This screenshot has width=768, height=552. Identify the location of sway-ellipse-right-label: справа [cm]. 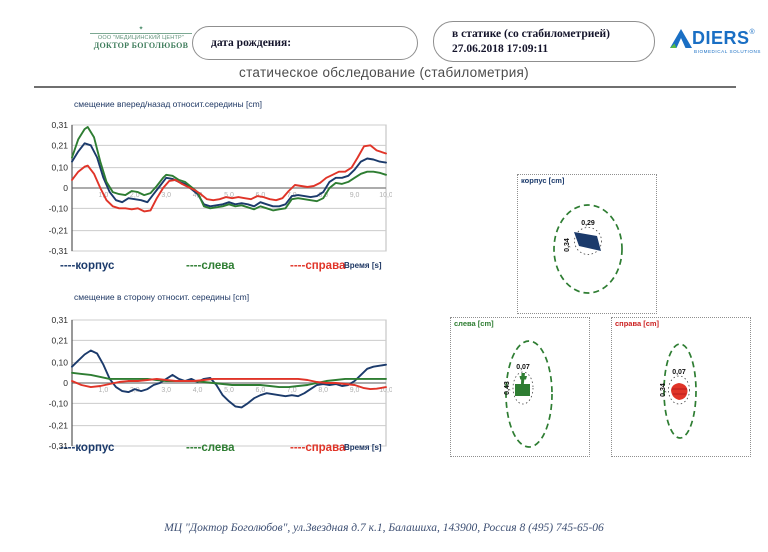
(637, 323).